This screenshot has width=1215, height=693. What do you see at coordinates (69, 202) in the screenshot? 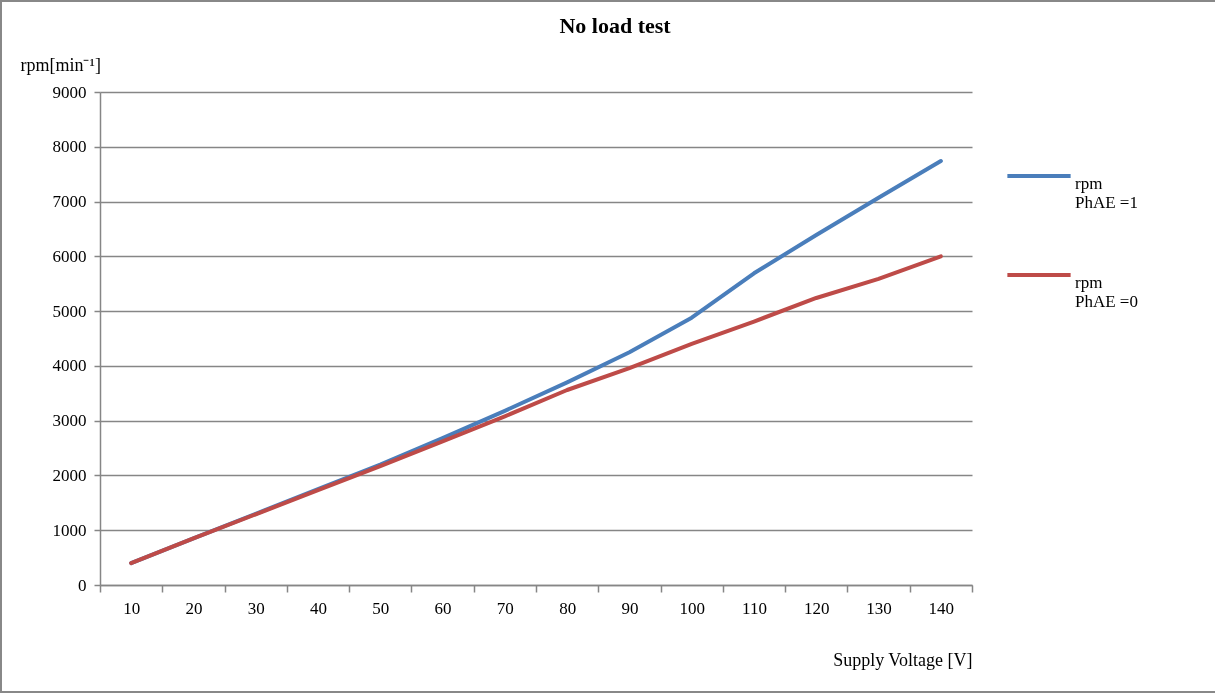
I see `y-tick-label: 7000` at bounding box center [69, 202].